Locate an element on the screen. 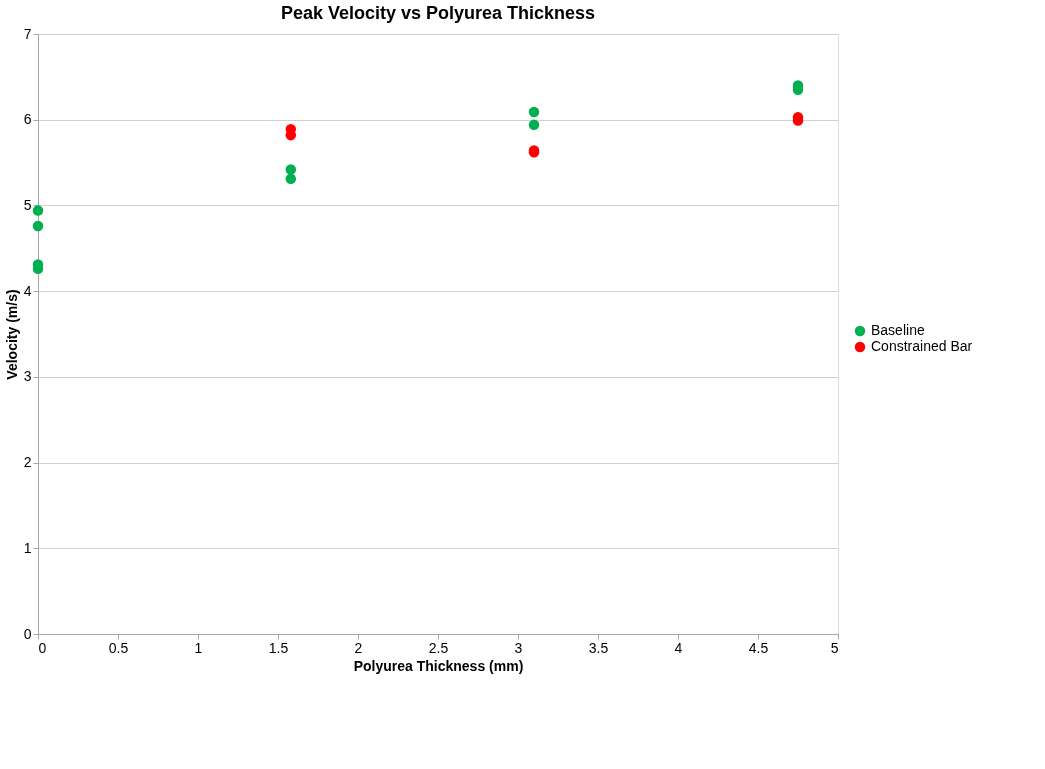  x-tick-label: 4 is located at coordinates (678, 647).